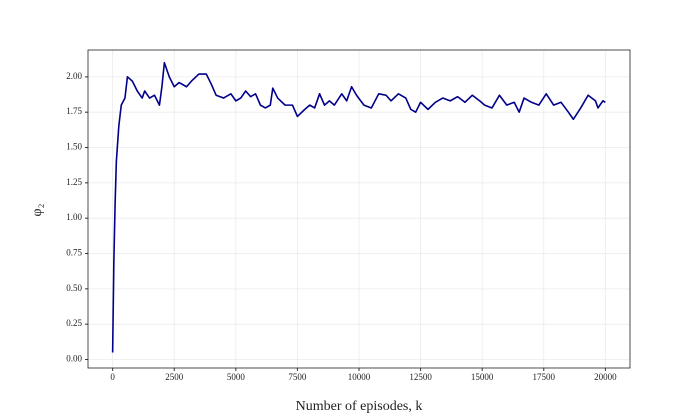  I want to click on y-tick-label: 0.00, so click(74, 359).